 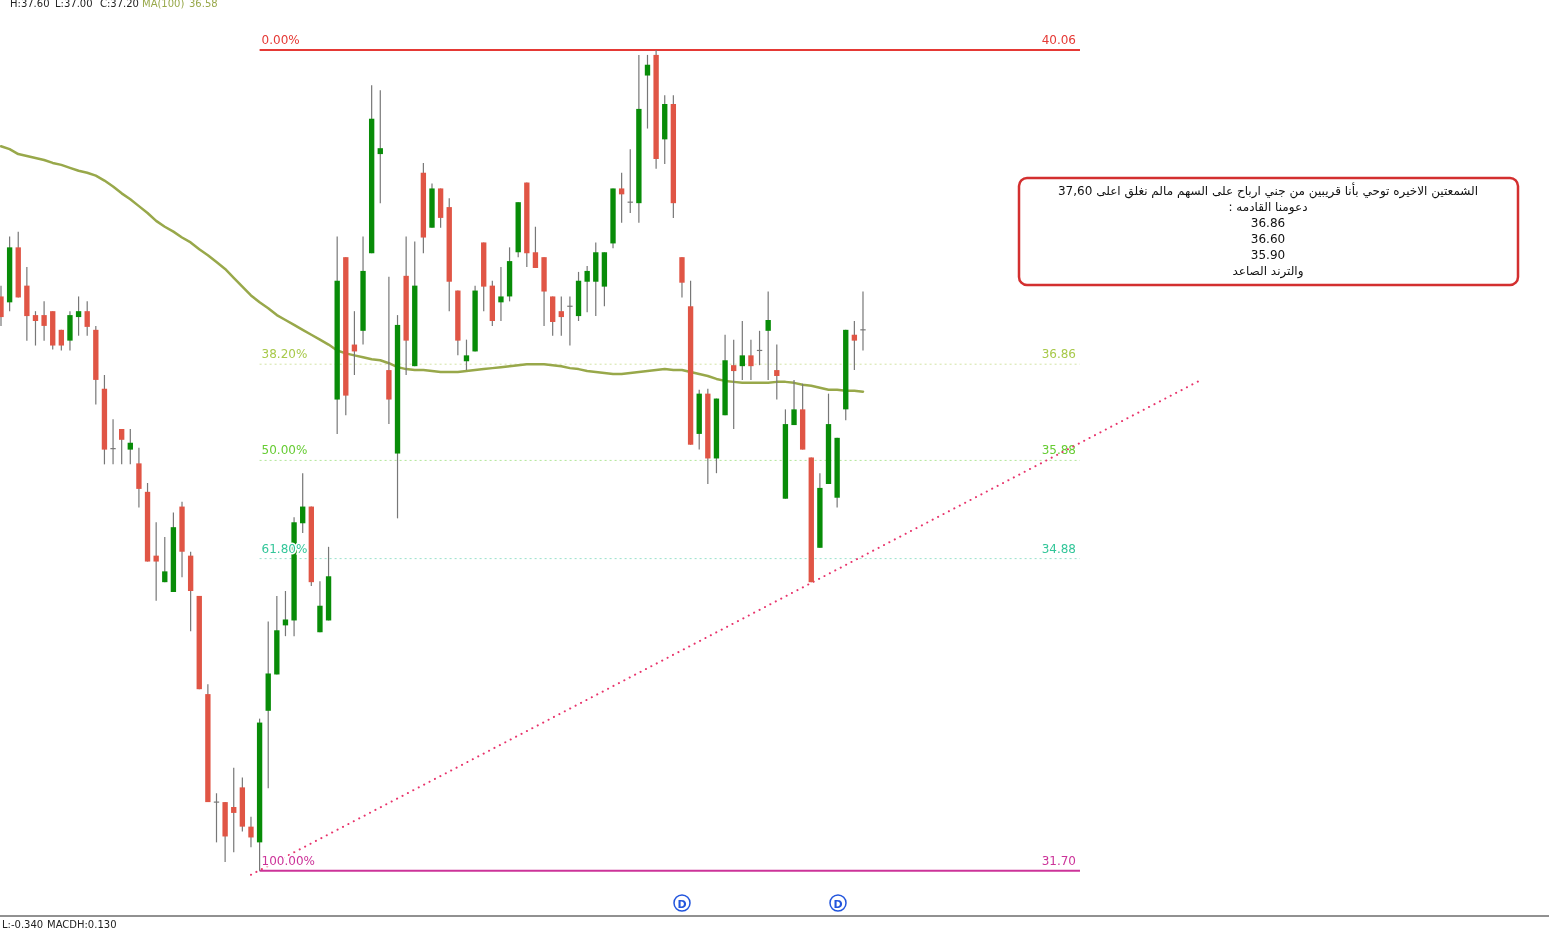 I want to click on text: MA(100), so click(x=163, y=4).